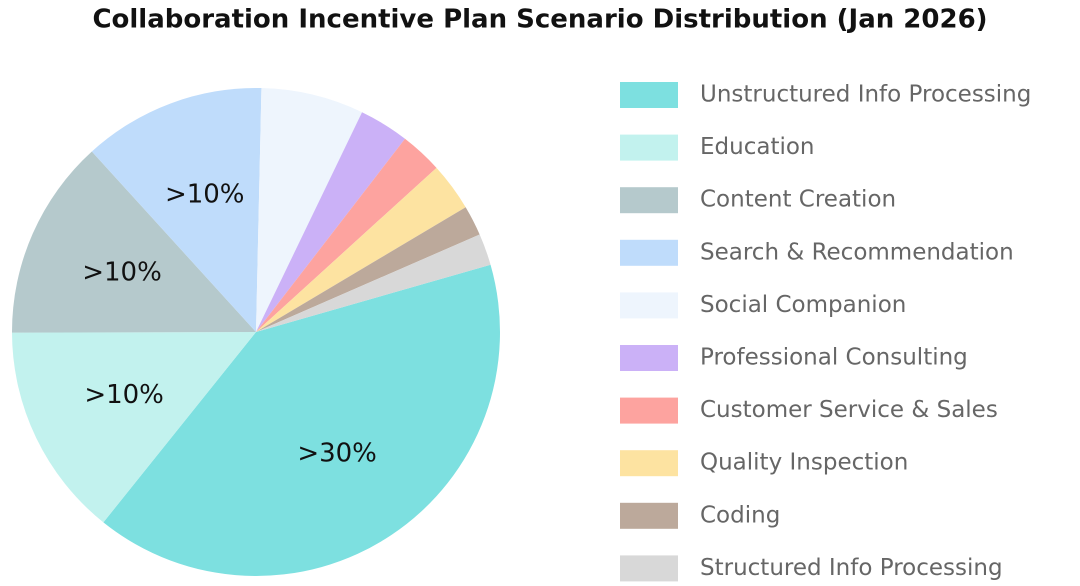 This screenshot has width=1080, height=586. I want to click on legend-label: Professional Consulting, so click(834, 358).